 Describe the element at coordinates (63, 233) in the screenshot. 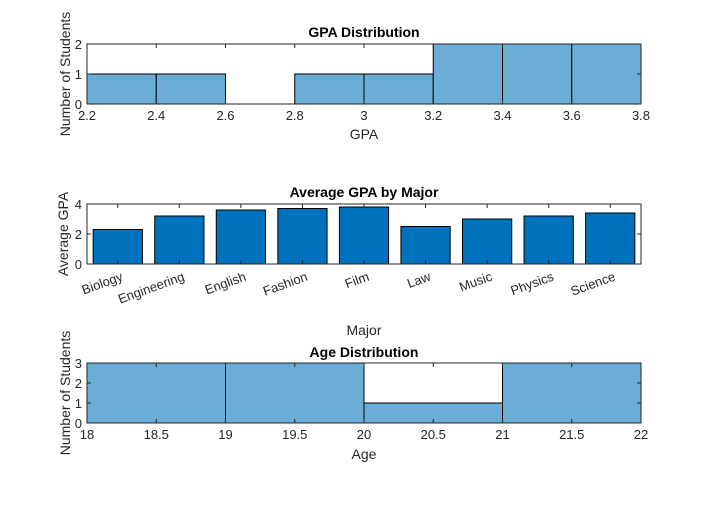

I see `y-axis-label: Average GPA` at that location.